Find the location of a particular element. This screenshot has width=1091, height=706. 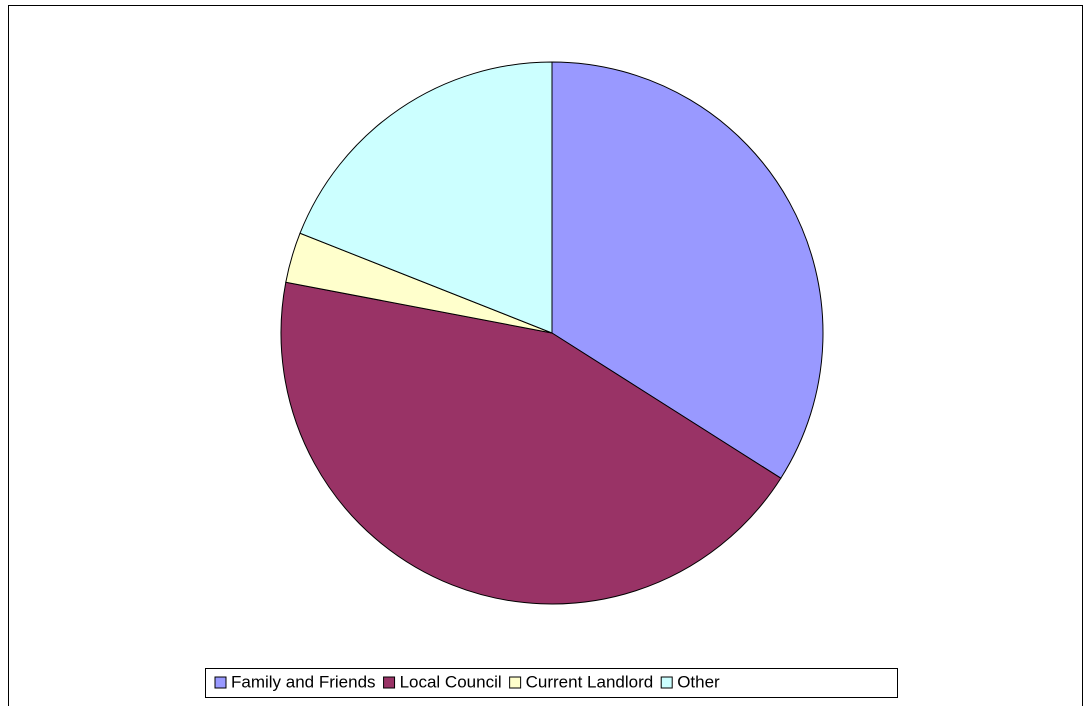

legend-label: Local Council is located at coordinates (451, 681).